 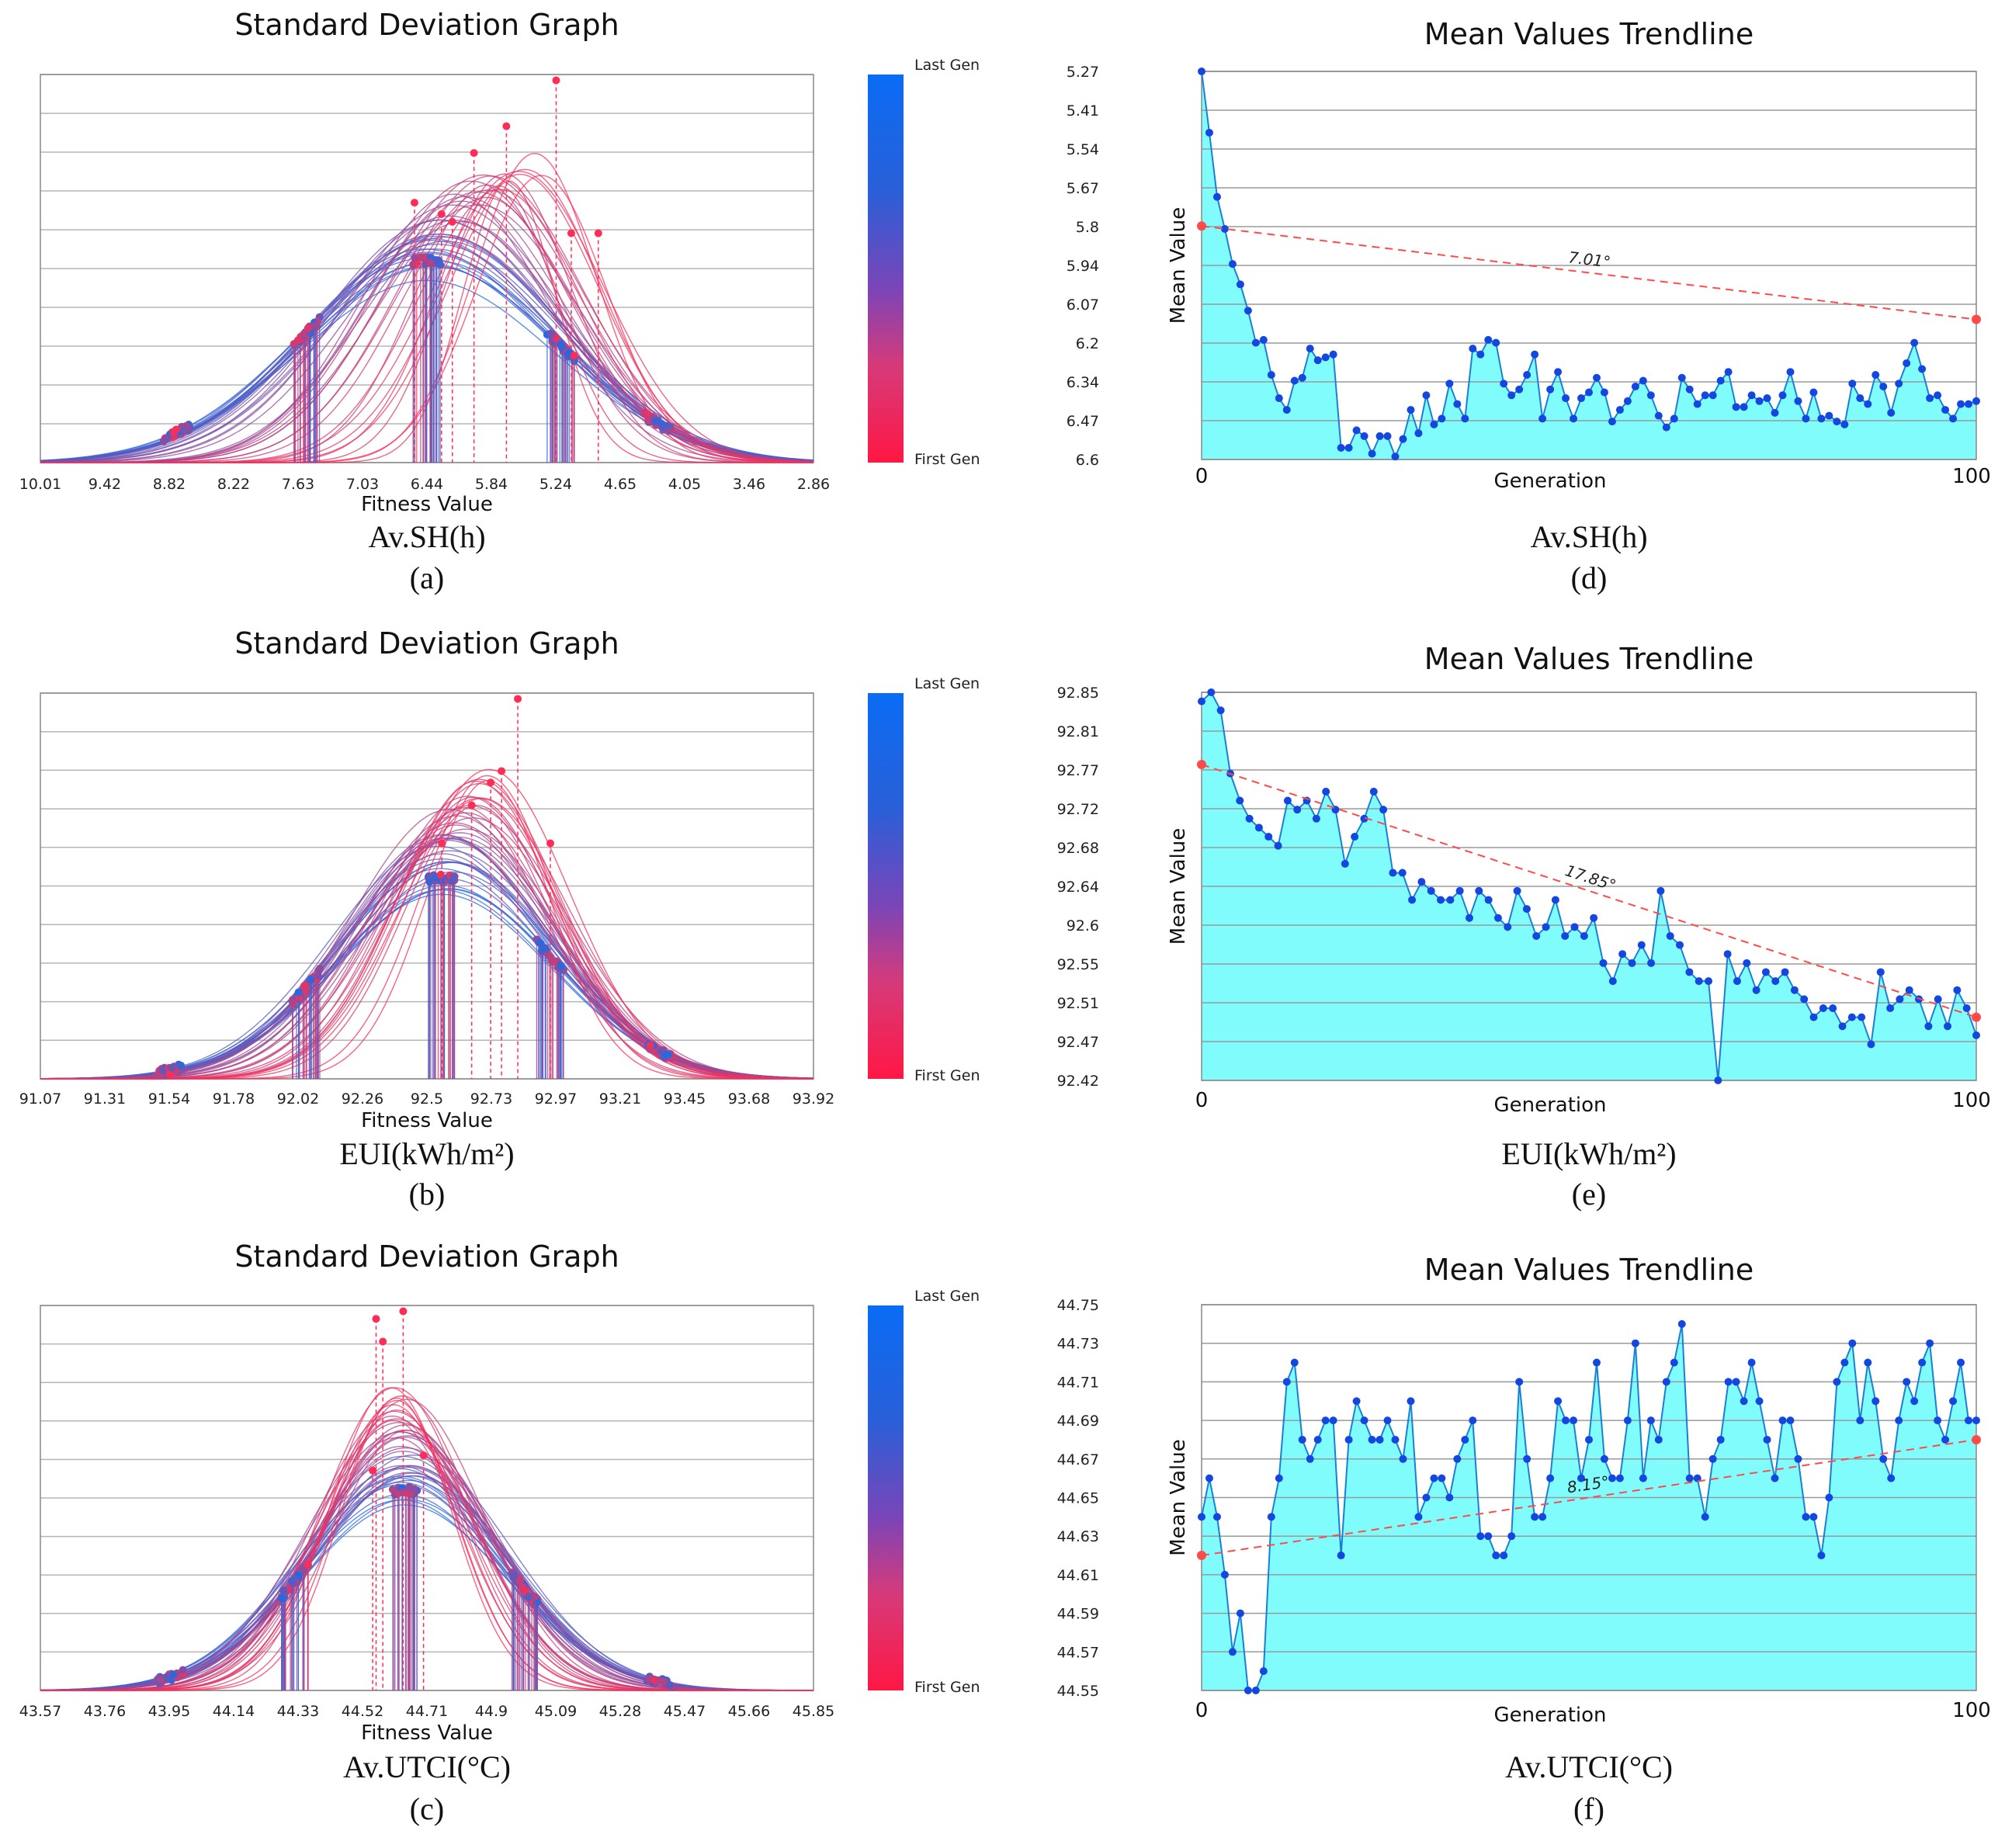 I want to click on x-tick-label: 4.05, so click(x=685, y=484).